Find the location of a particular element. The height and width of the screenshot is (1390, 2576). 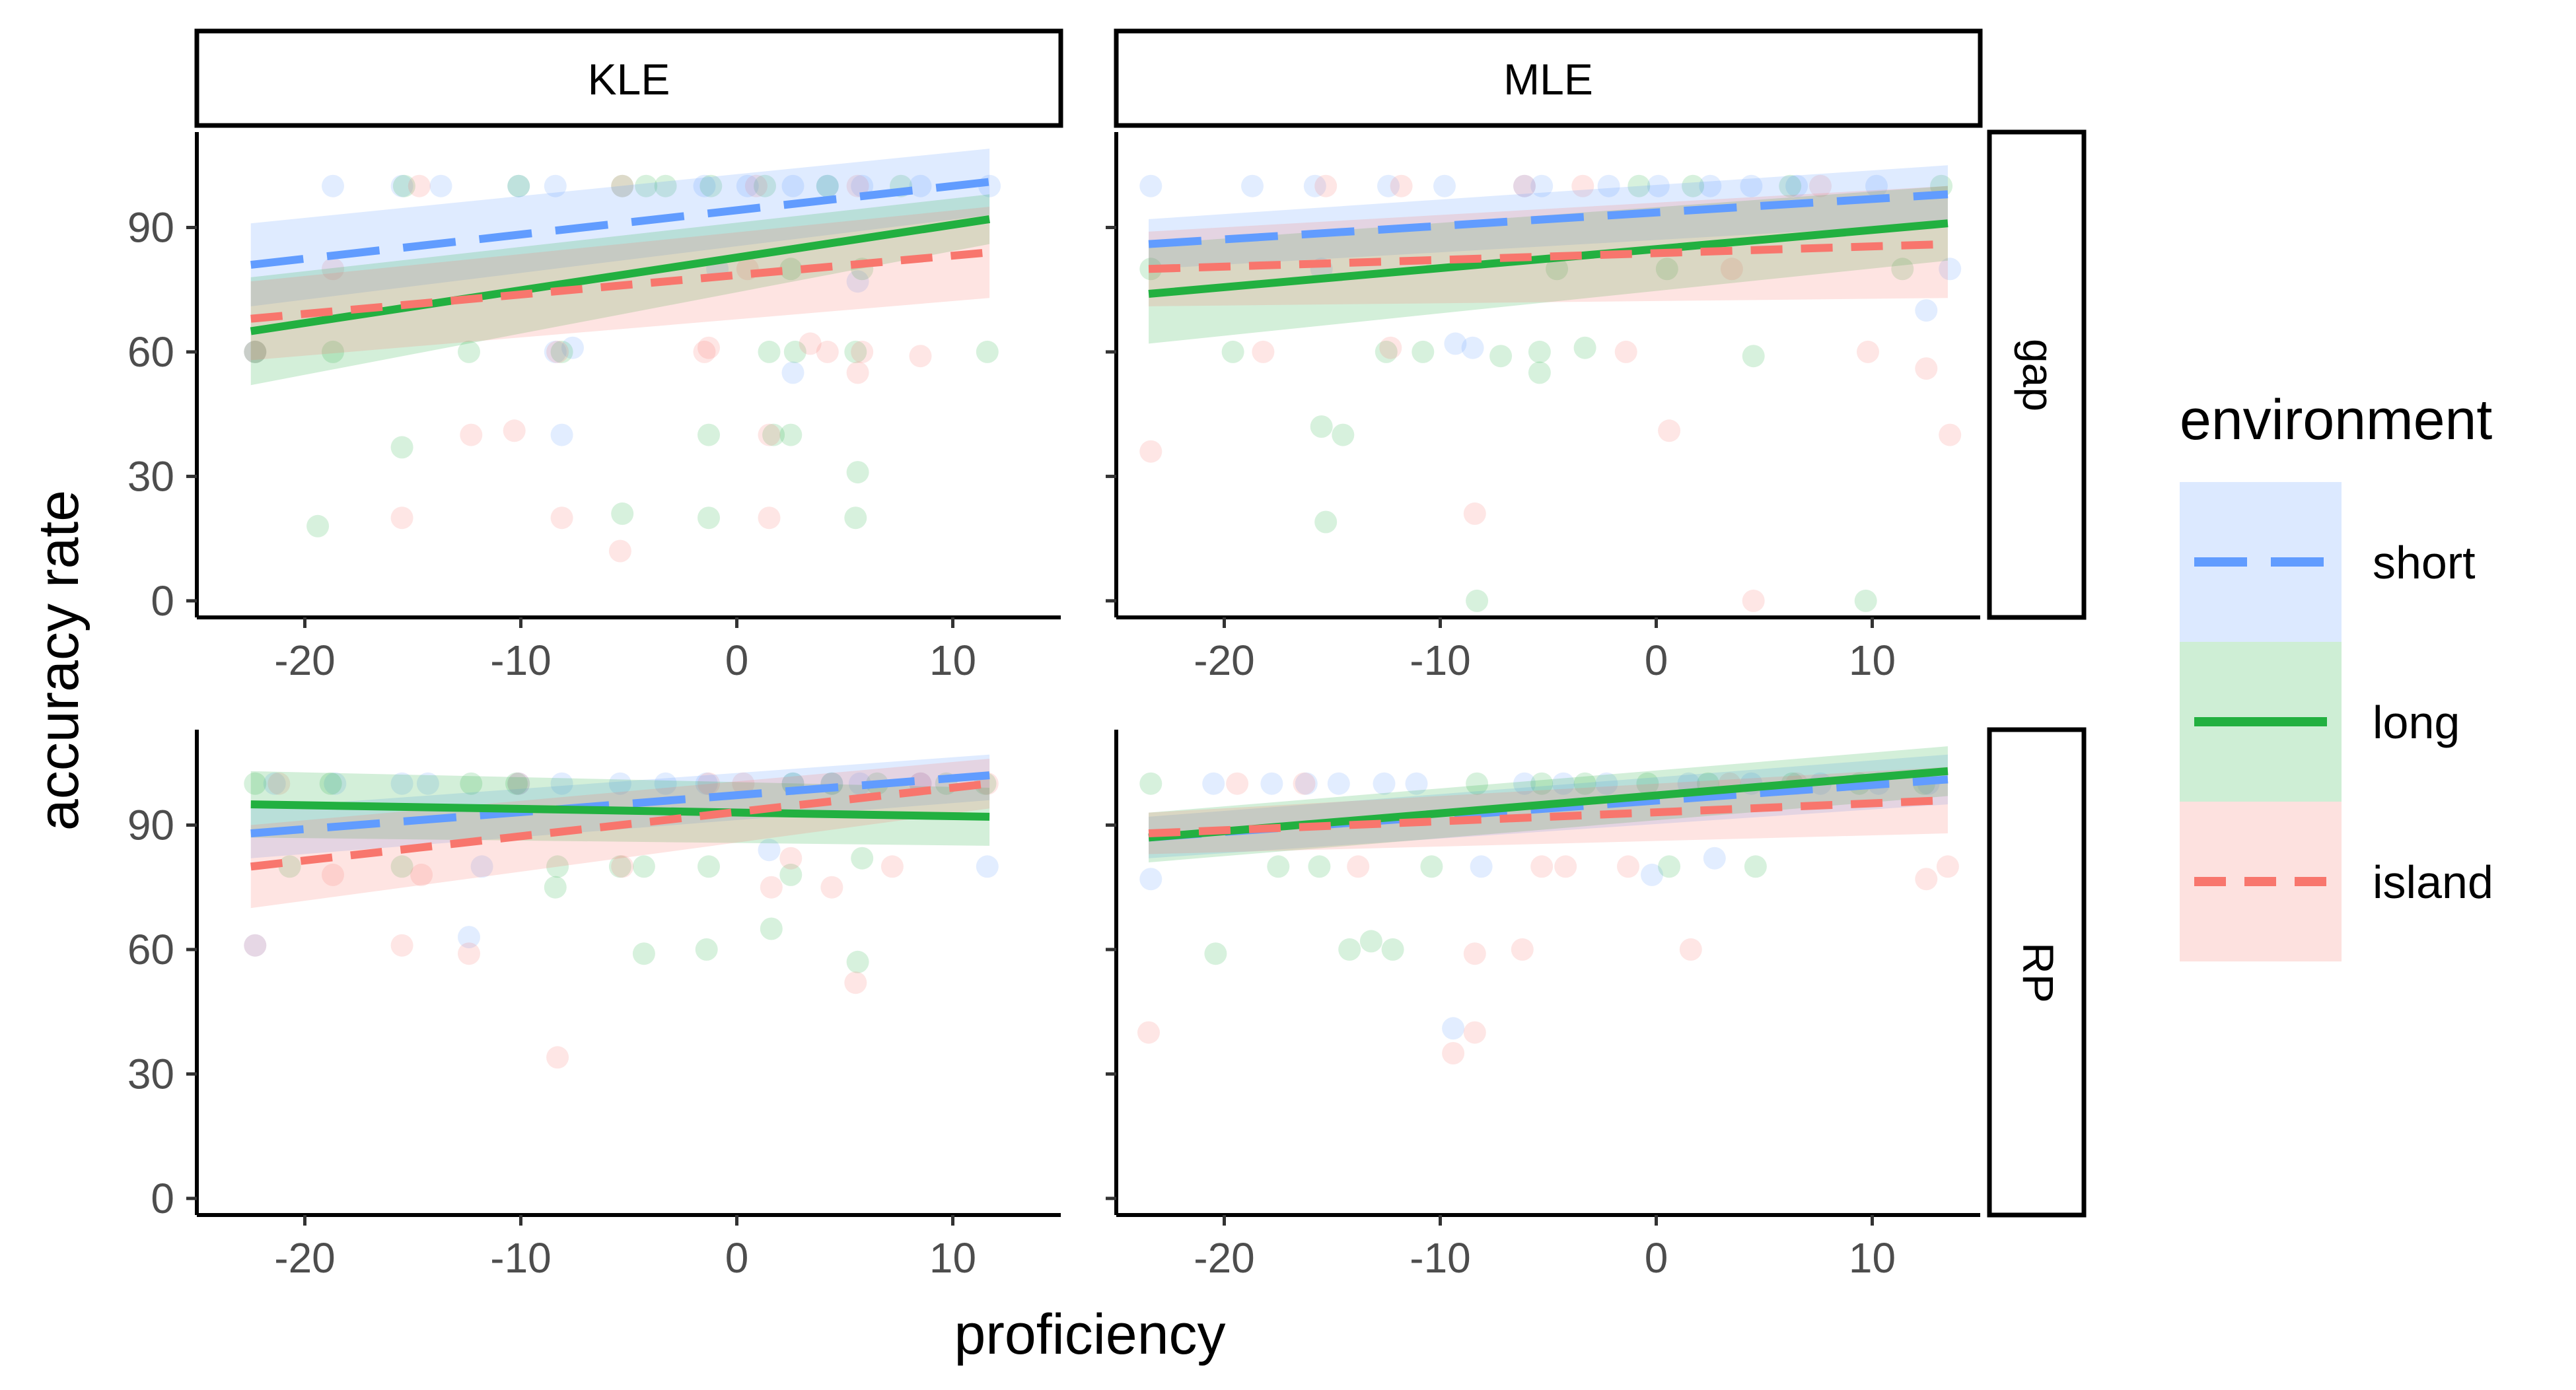

strip-col-kle-box is located at coordinates (628, 78).